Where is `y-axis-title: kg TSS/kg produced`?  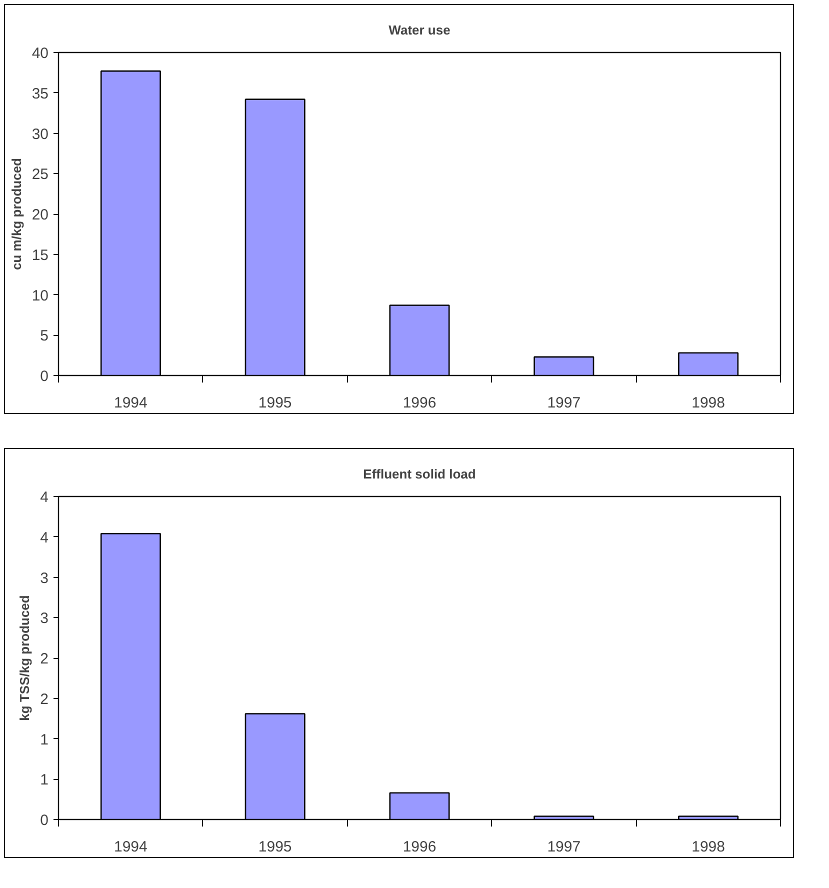 y-axis-title: kg TSS/kg produced is located at coordinates (24, 658).